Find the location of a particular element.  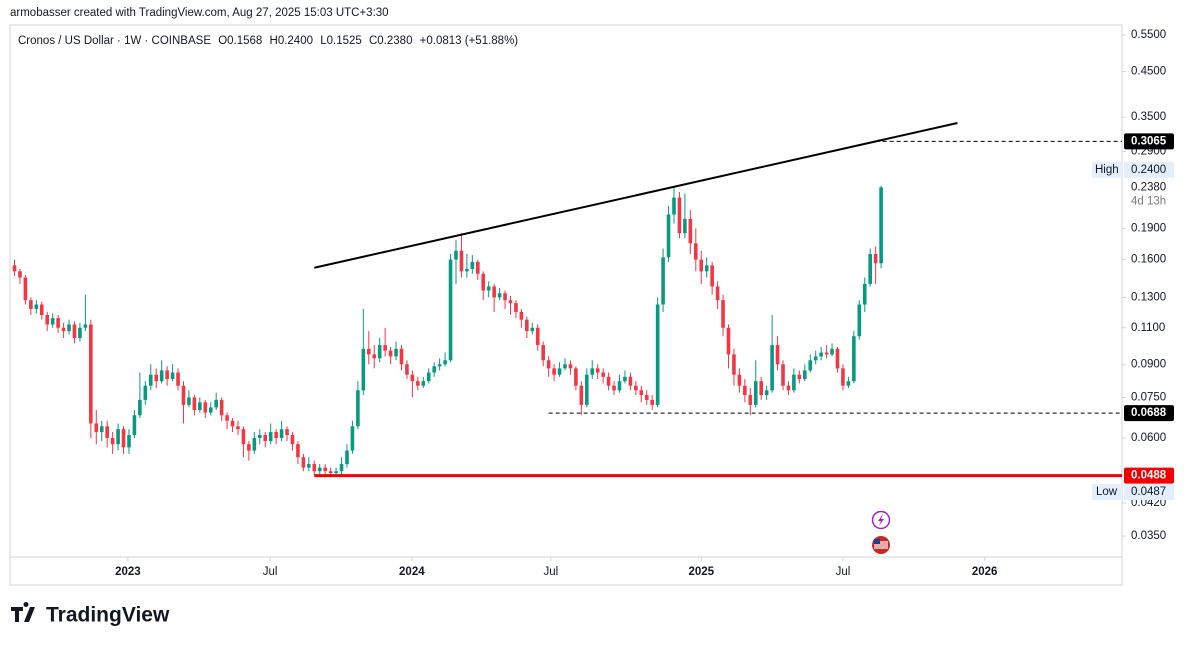

low-name-box is located at coordinates (1107, 491).